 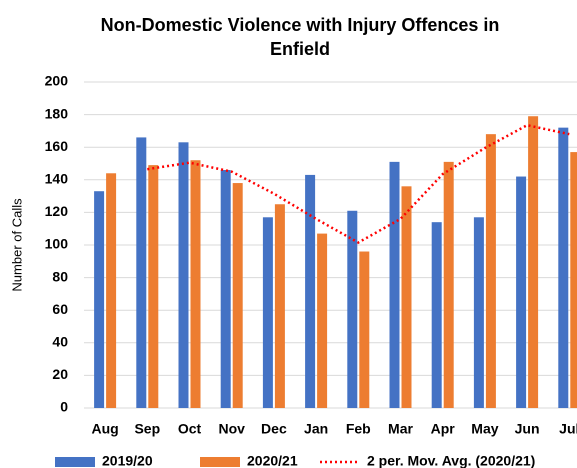 What do you see at coordinates (57, 211) in the screenshot?
I see `y-tick-label: 120` at bounding box center [57, 211].